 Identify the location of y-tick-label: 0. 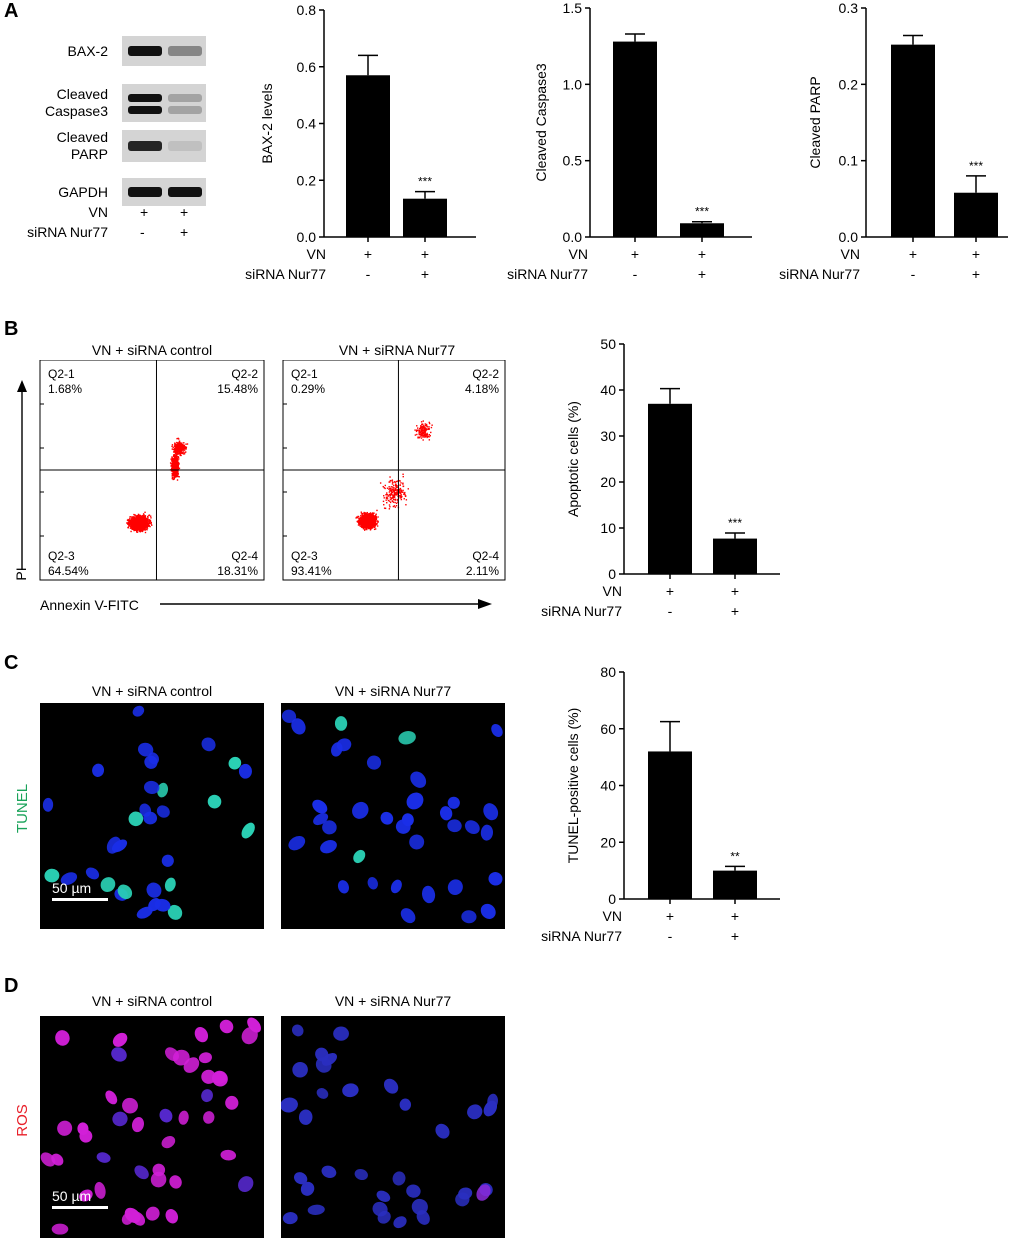
(612, 899).